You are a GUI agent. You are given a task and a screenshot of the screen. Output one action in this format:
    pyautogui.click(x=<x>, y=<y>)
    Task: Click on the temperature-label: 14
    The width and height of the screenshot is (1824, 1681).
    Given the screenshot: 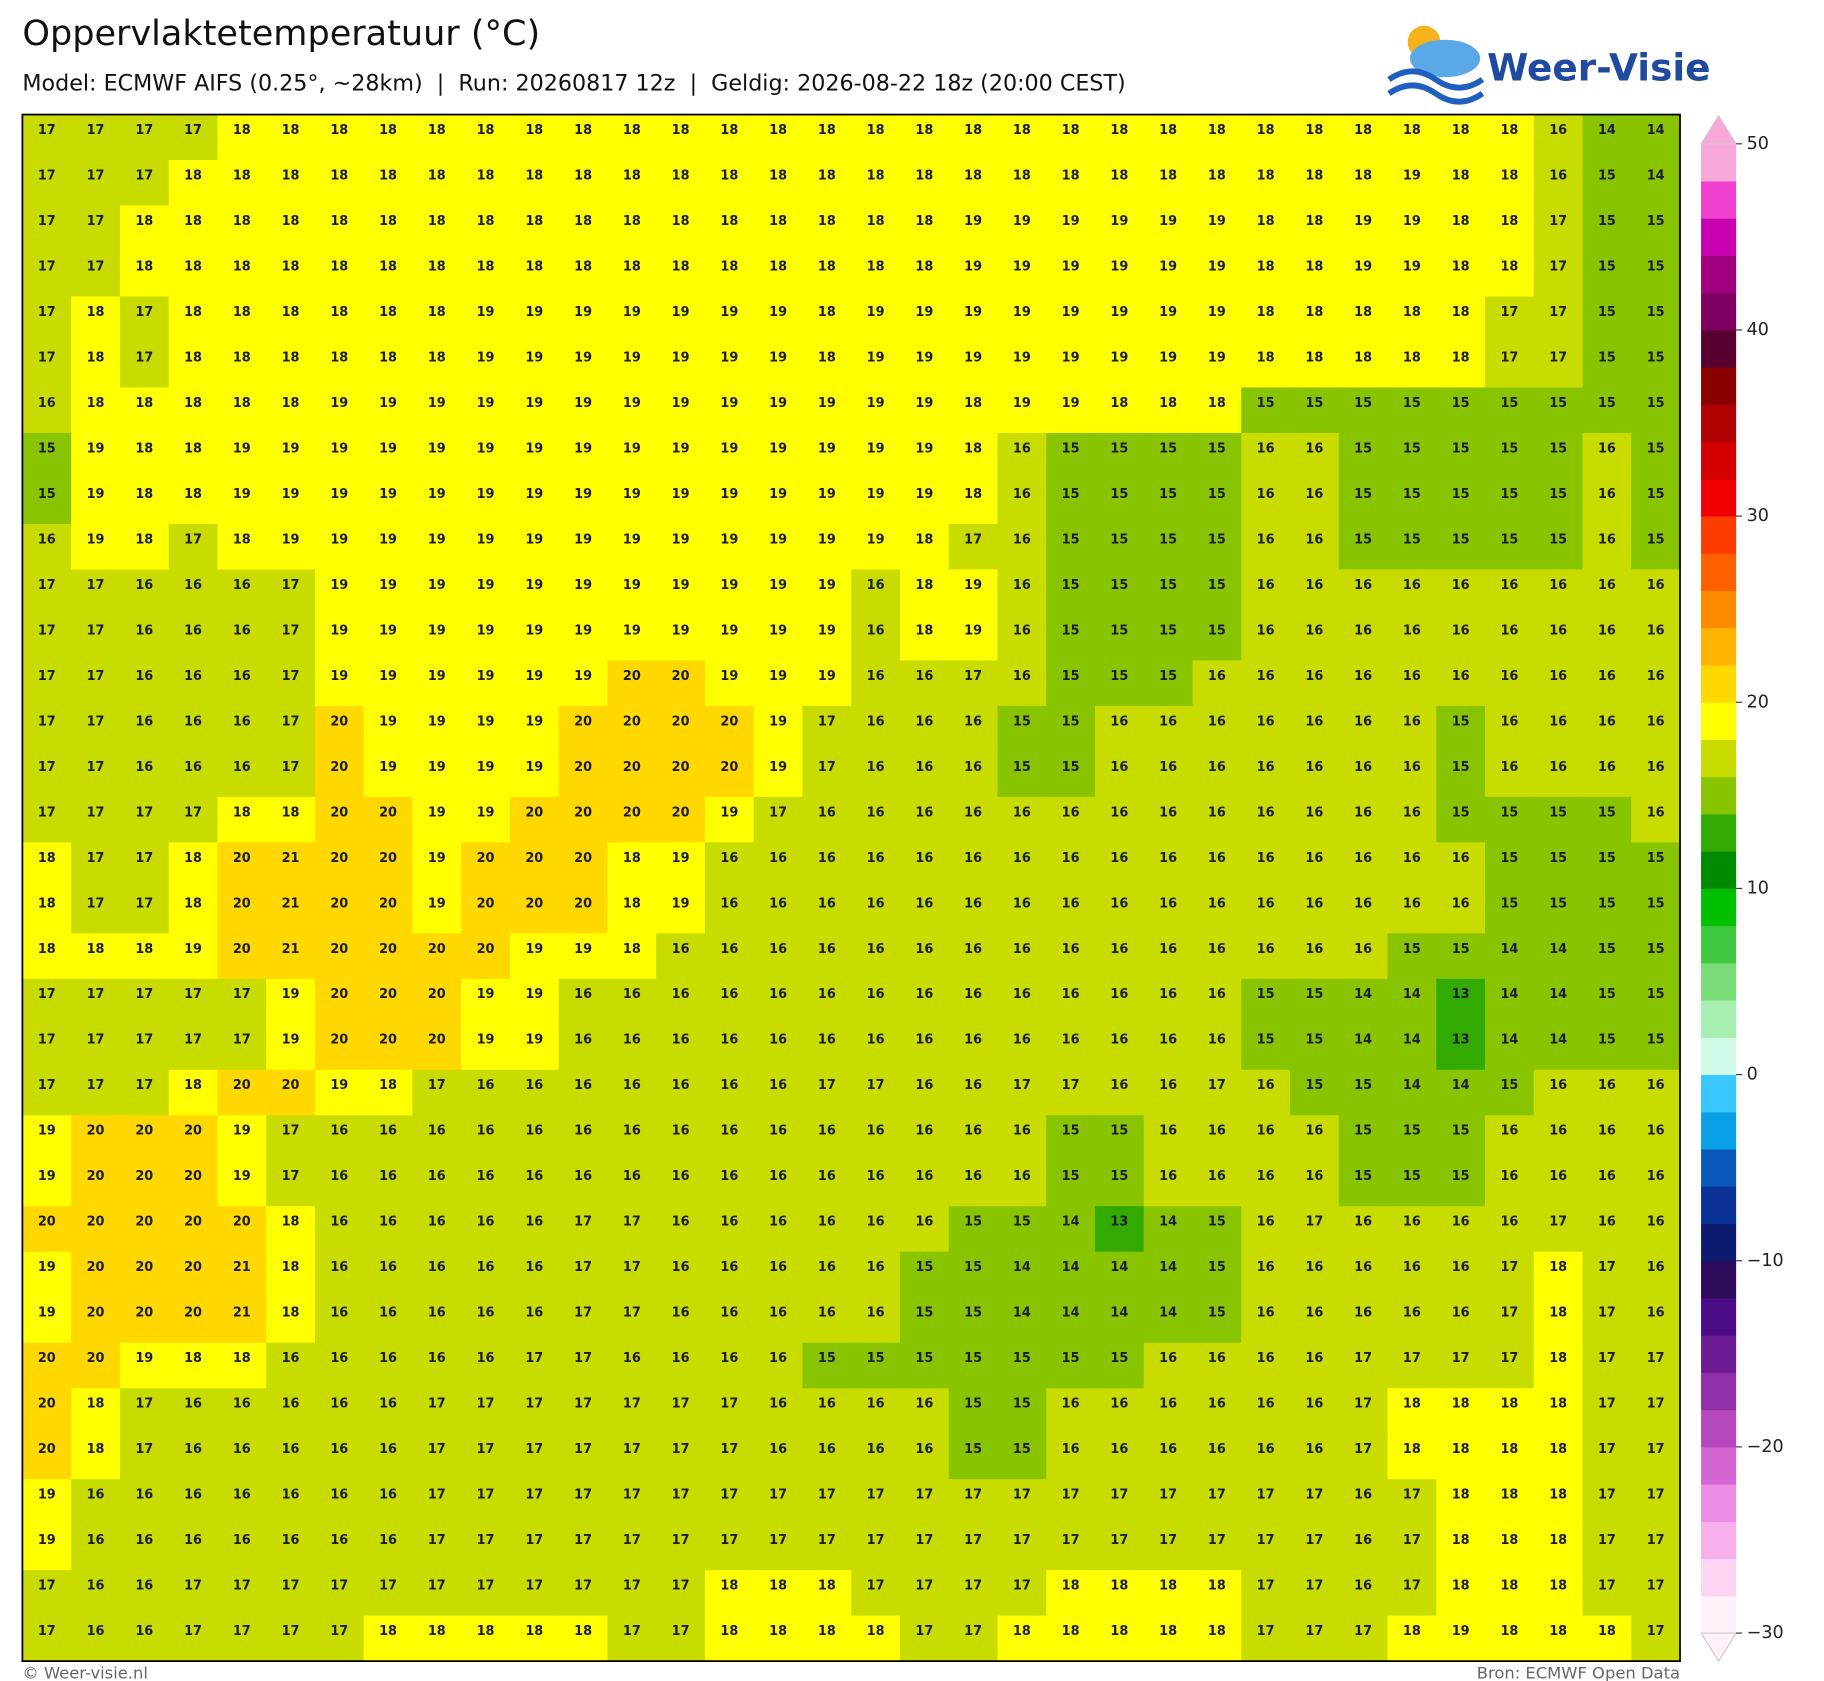 What is the action you would take?
    pyautogui.click(x=1071, y=1222)
    